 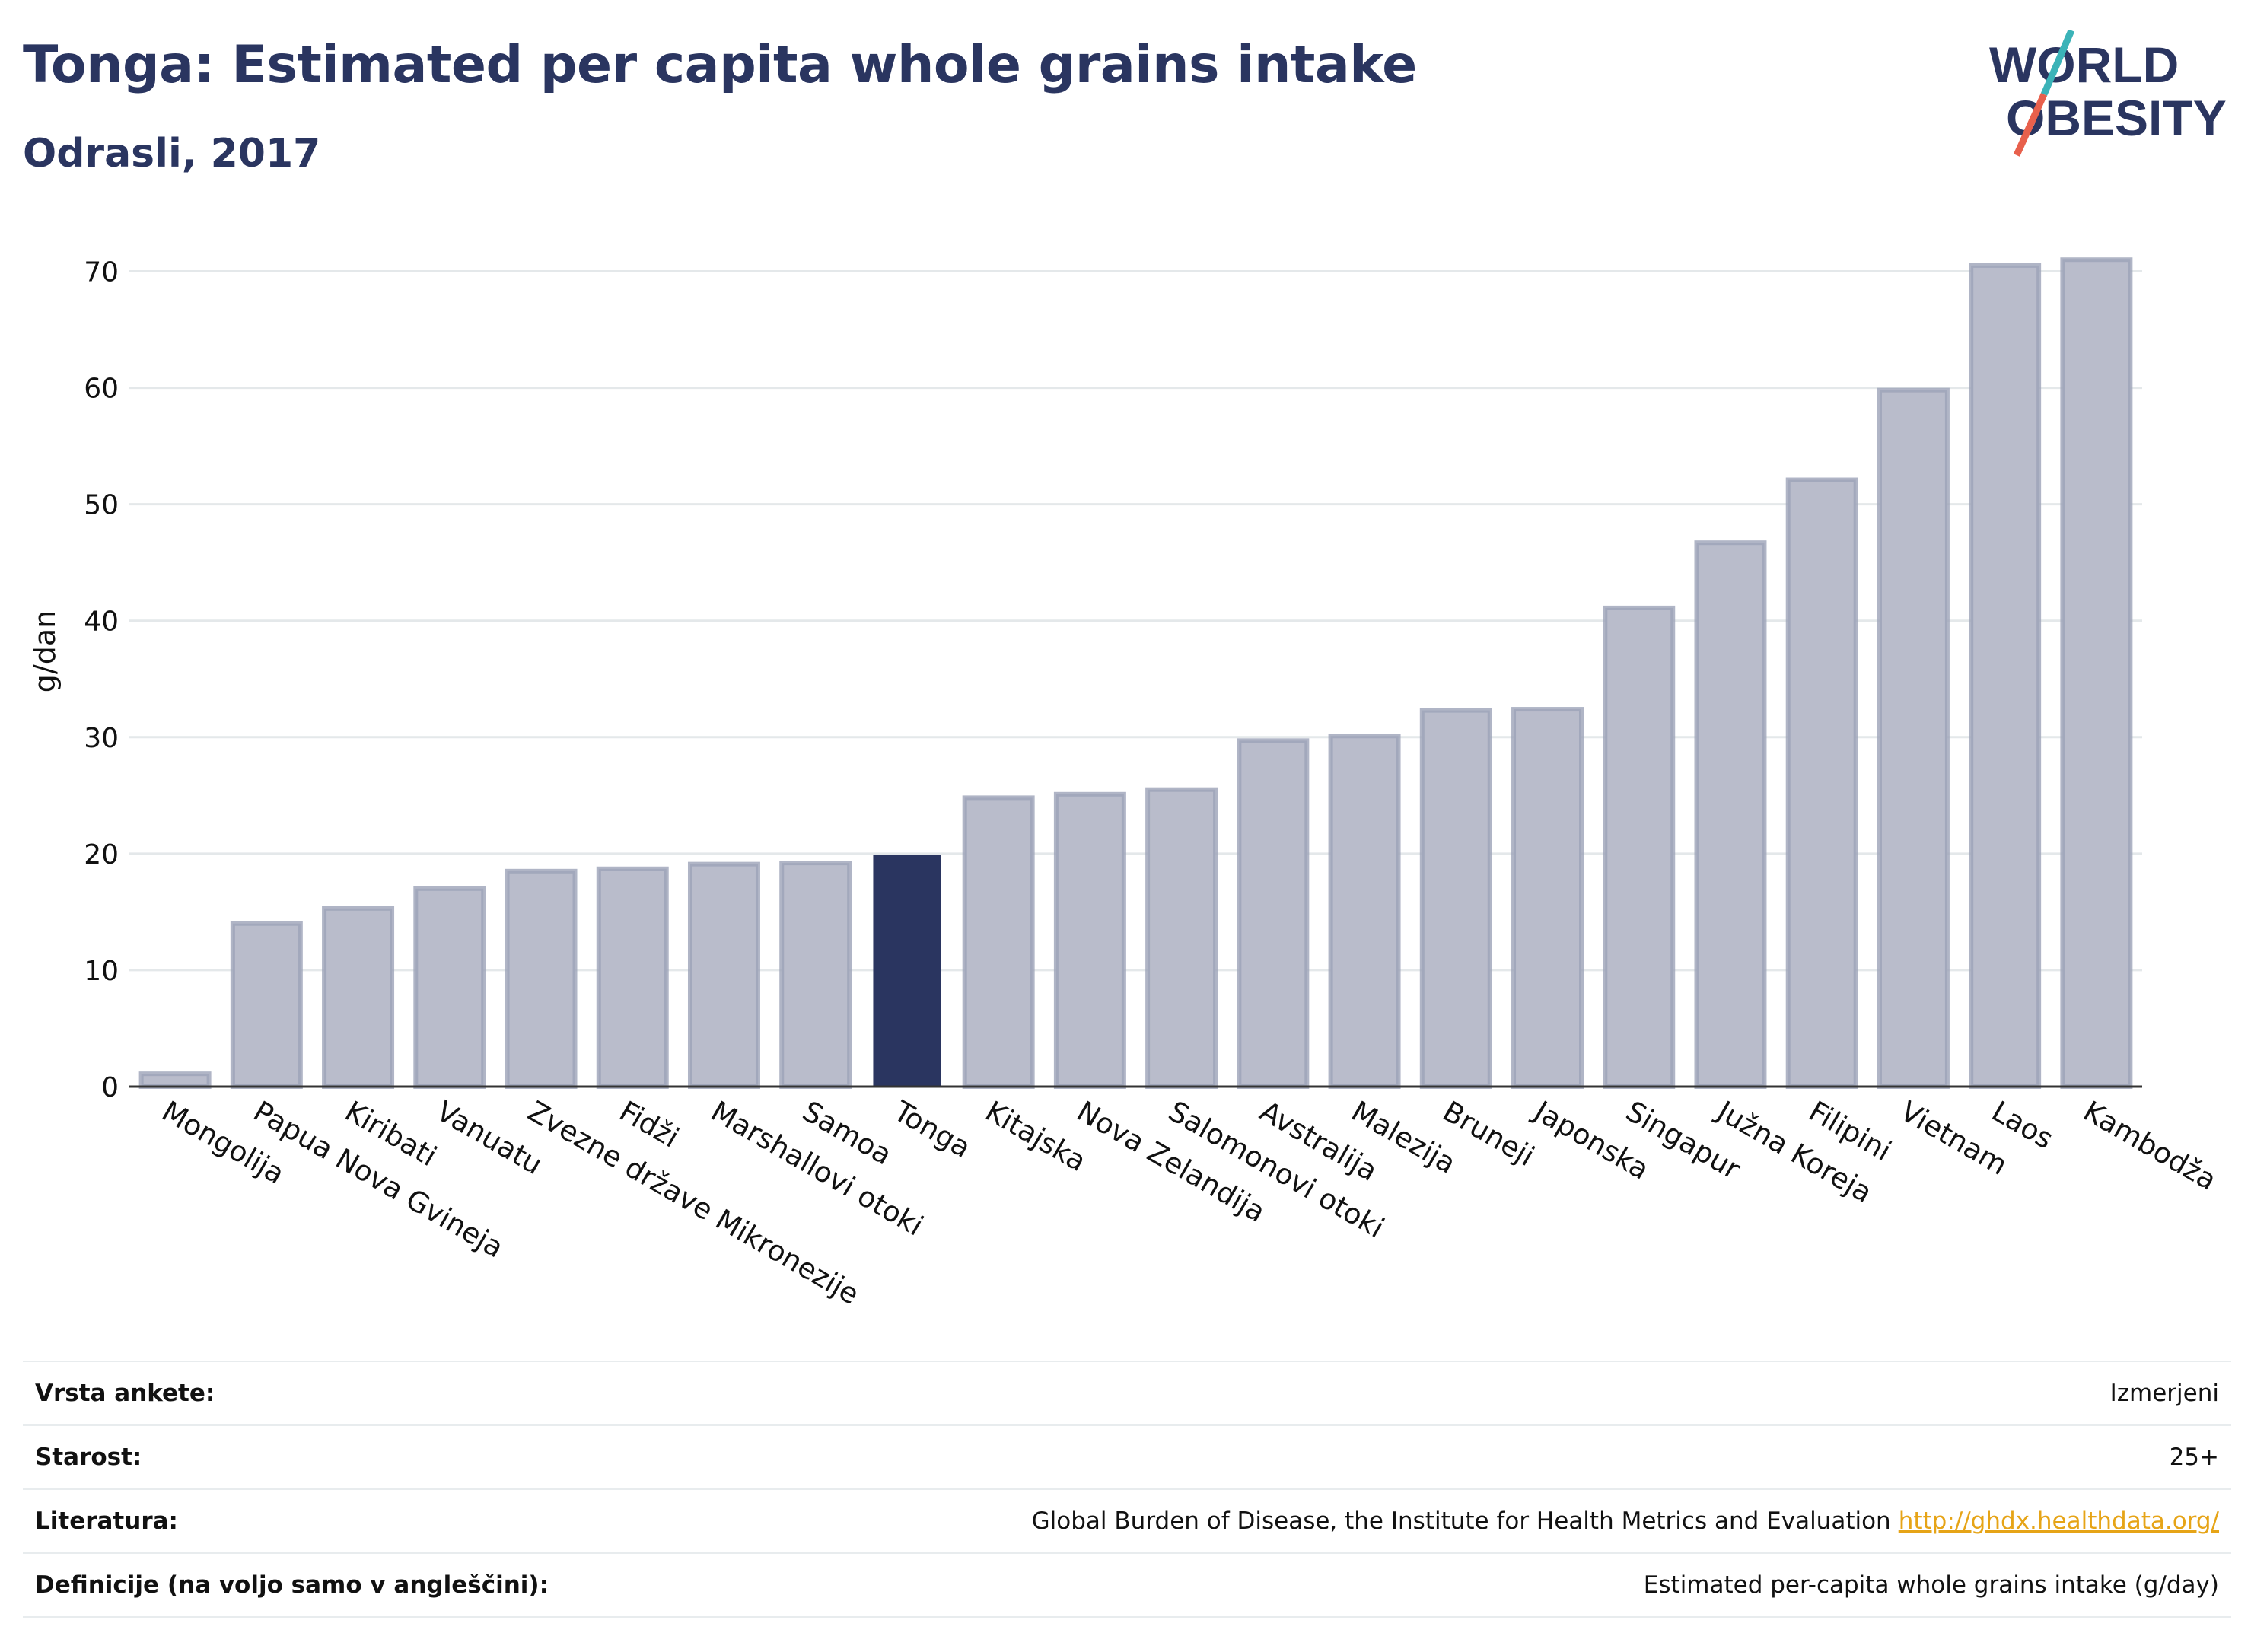 I want to click on x-tick-label: Kambodža, so click(x=2149, y=1146).